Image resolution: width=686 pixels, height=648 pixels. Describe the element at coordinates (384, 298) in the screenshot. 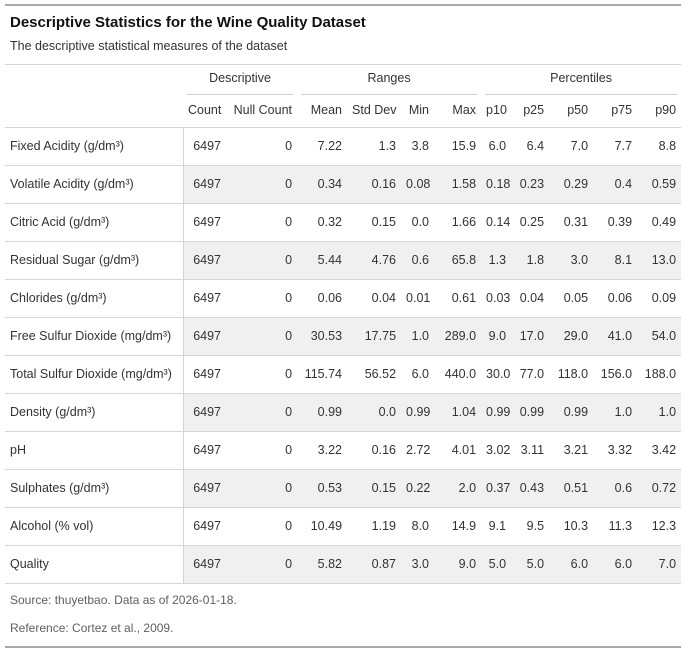

I see `cell-value: 0.04` at that location.